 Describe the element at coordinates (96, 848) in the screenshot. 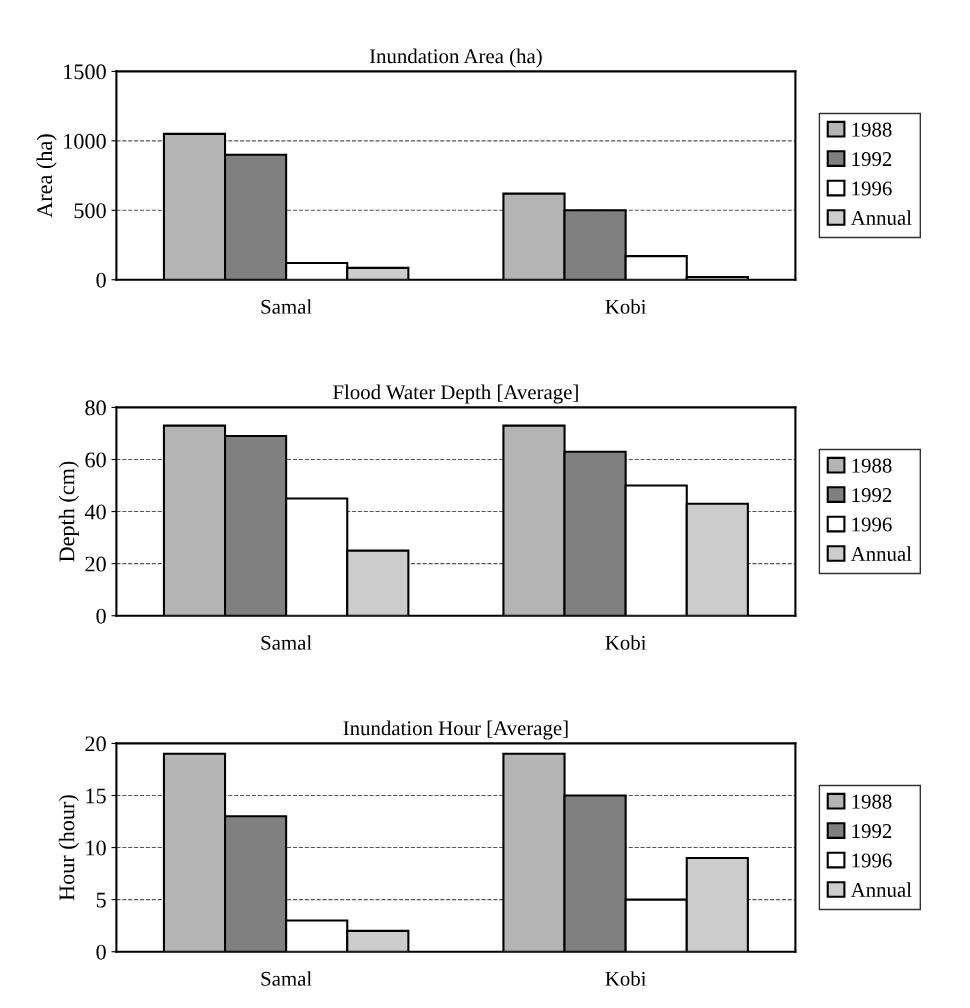

I see `y-tick-label: 10` at that location.